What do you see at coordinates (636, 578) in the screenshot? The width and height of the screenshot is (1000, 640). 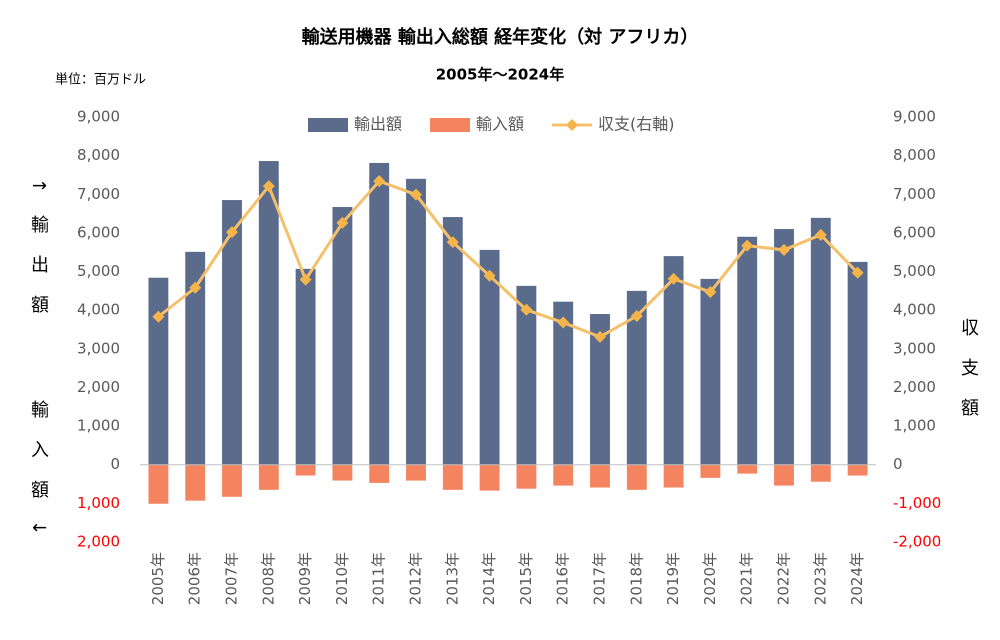 I see `x-tick-label: 2018年` at bounding box center [636, 578].